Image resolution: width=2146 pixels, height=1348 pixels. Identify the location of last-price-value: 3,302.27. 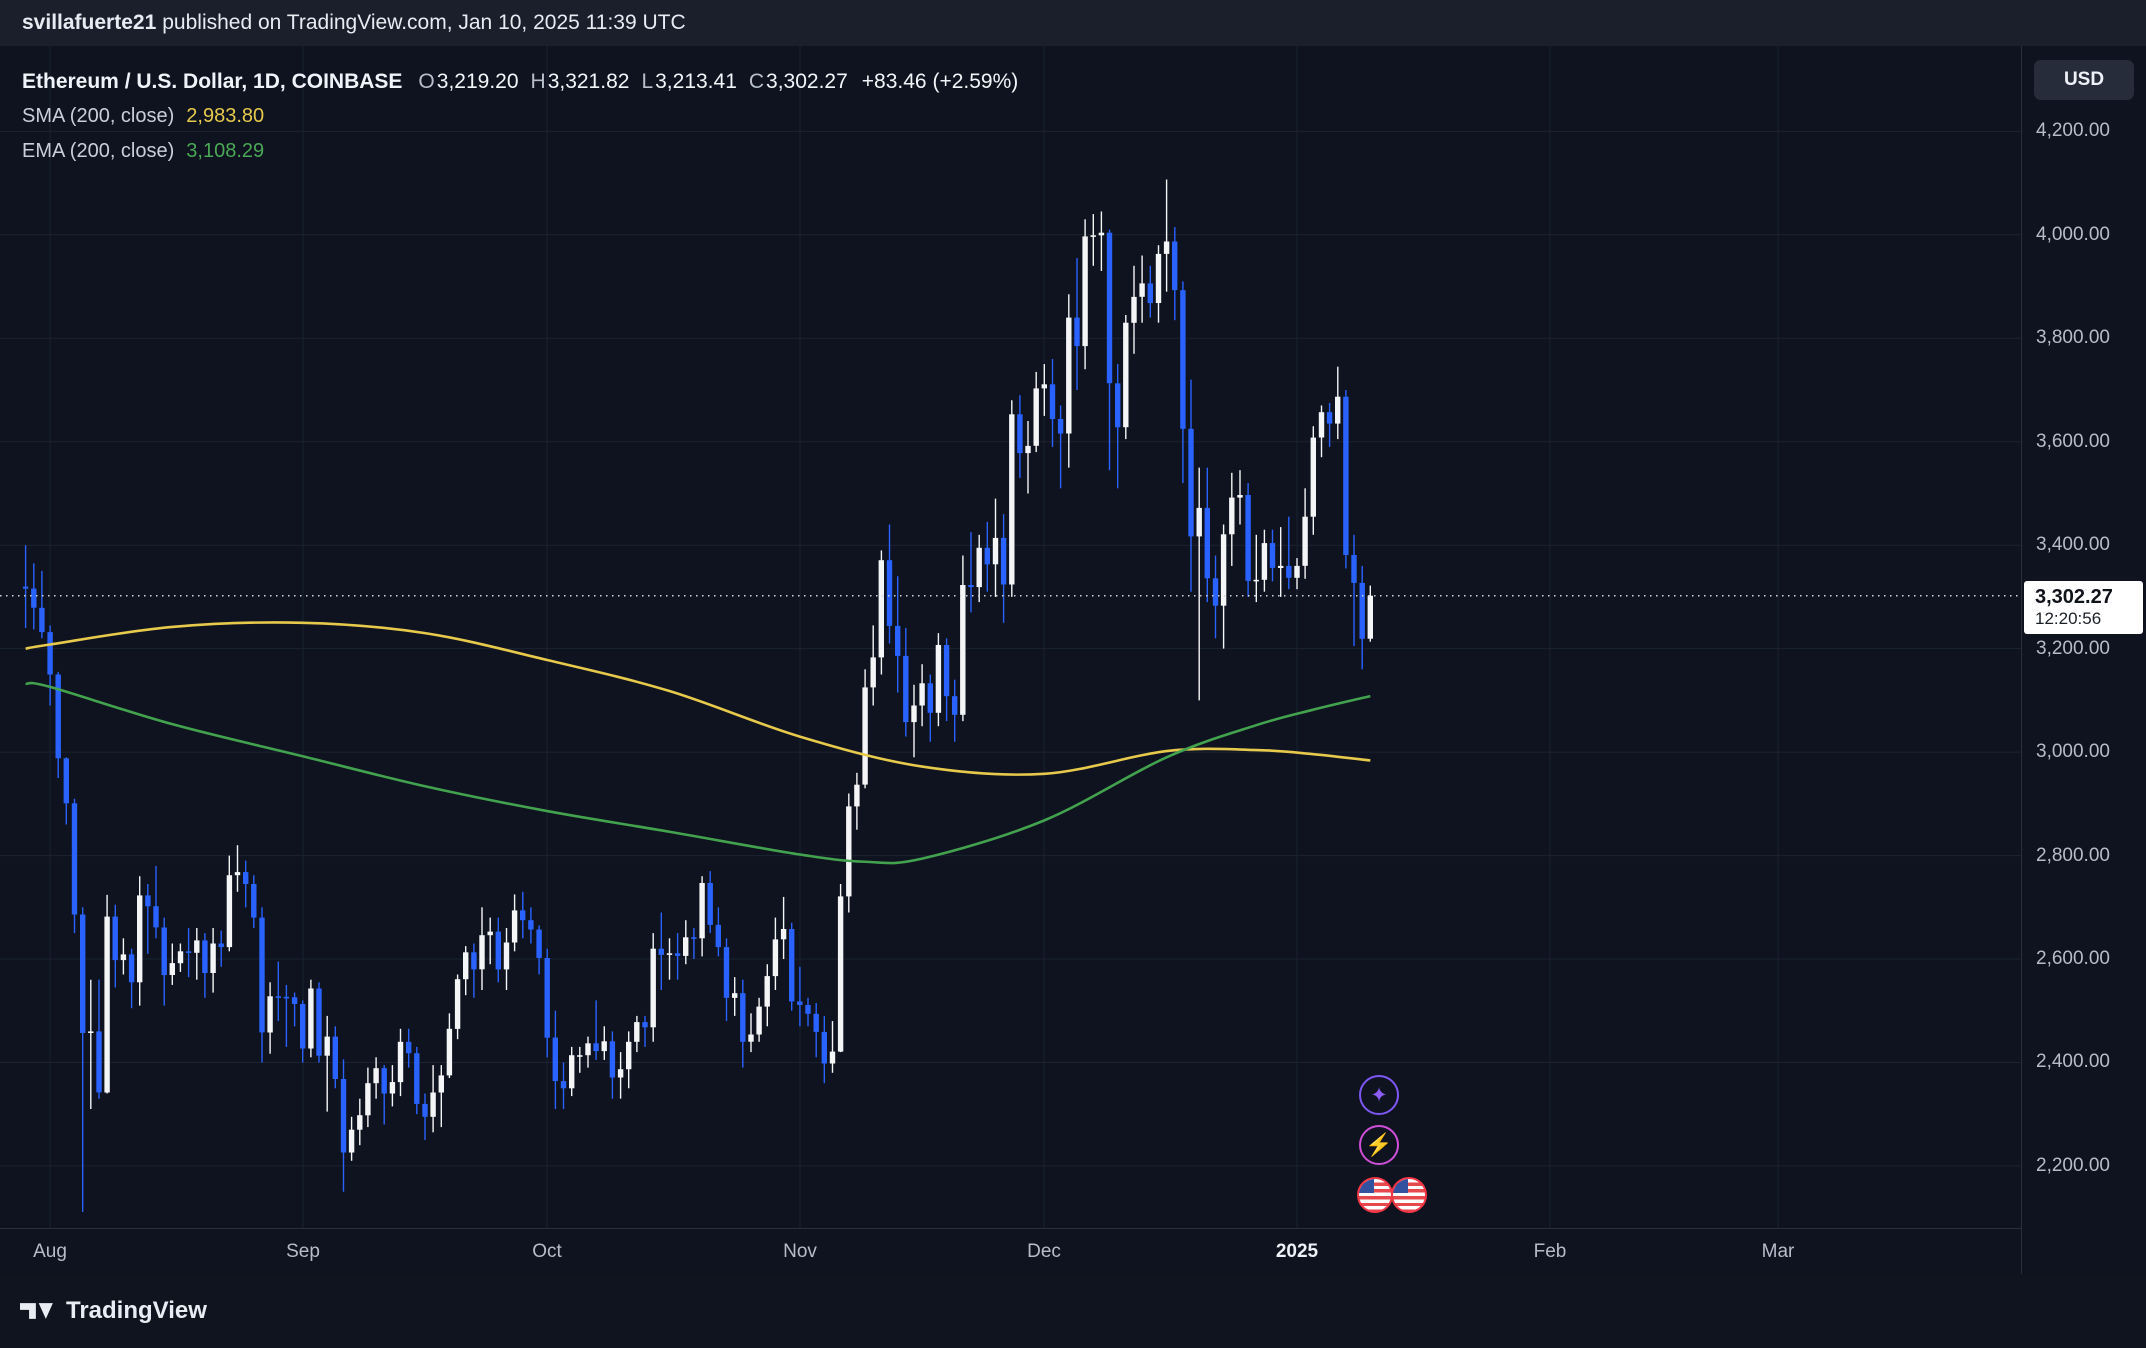
(2074, 597).